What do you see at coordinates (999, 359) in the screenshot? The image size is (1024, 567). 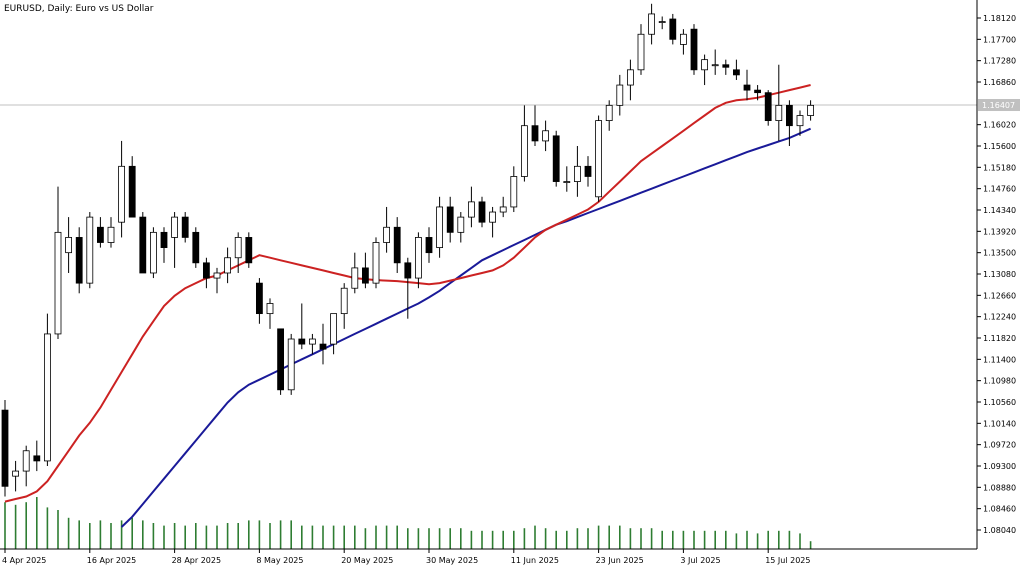 I see `y-axis-tick-label: 1.11400` at bounding box center [999, 359].